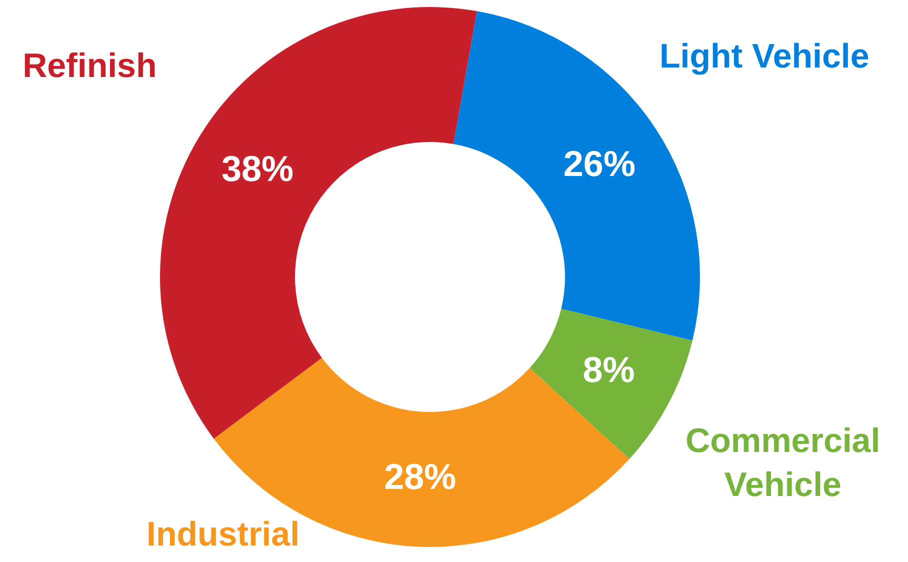  What do you see at coordinates (420, 477) in the screenshot?
I see `data-label: 28%` at bounding box center [420, 477].